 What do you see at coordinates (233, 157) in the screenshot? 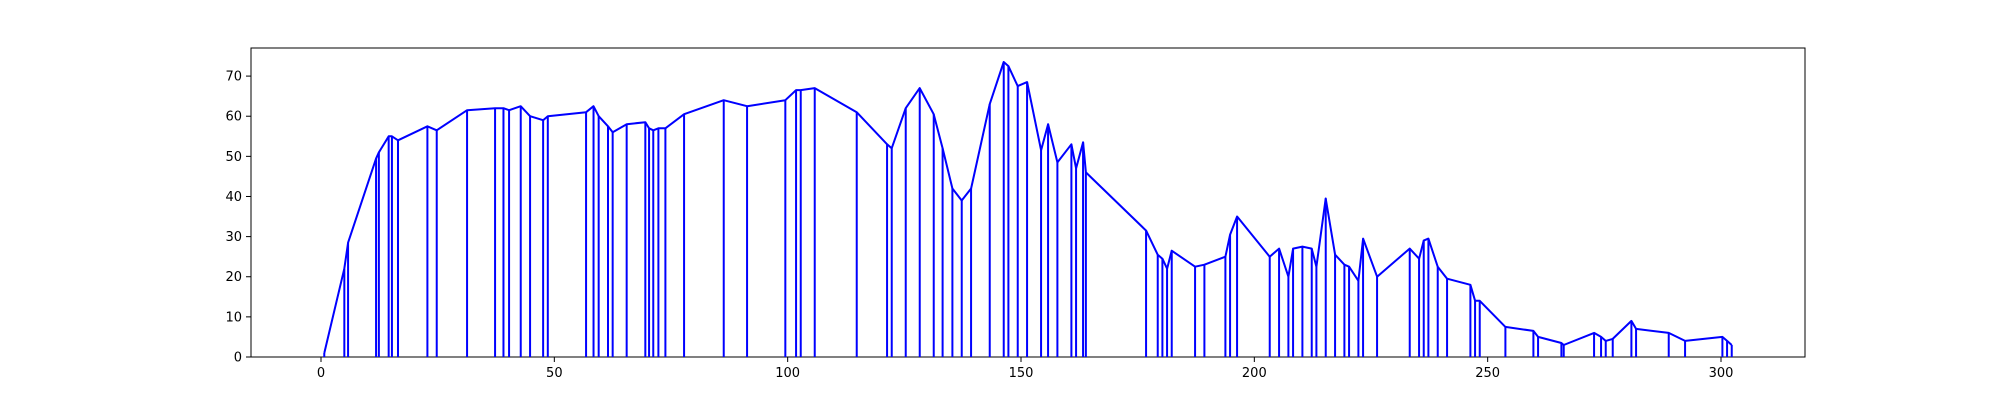
I see `y-tick-label: 50` at bounding box center [233, 157].